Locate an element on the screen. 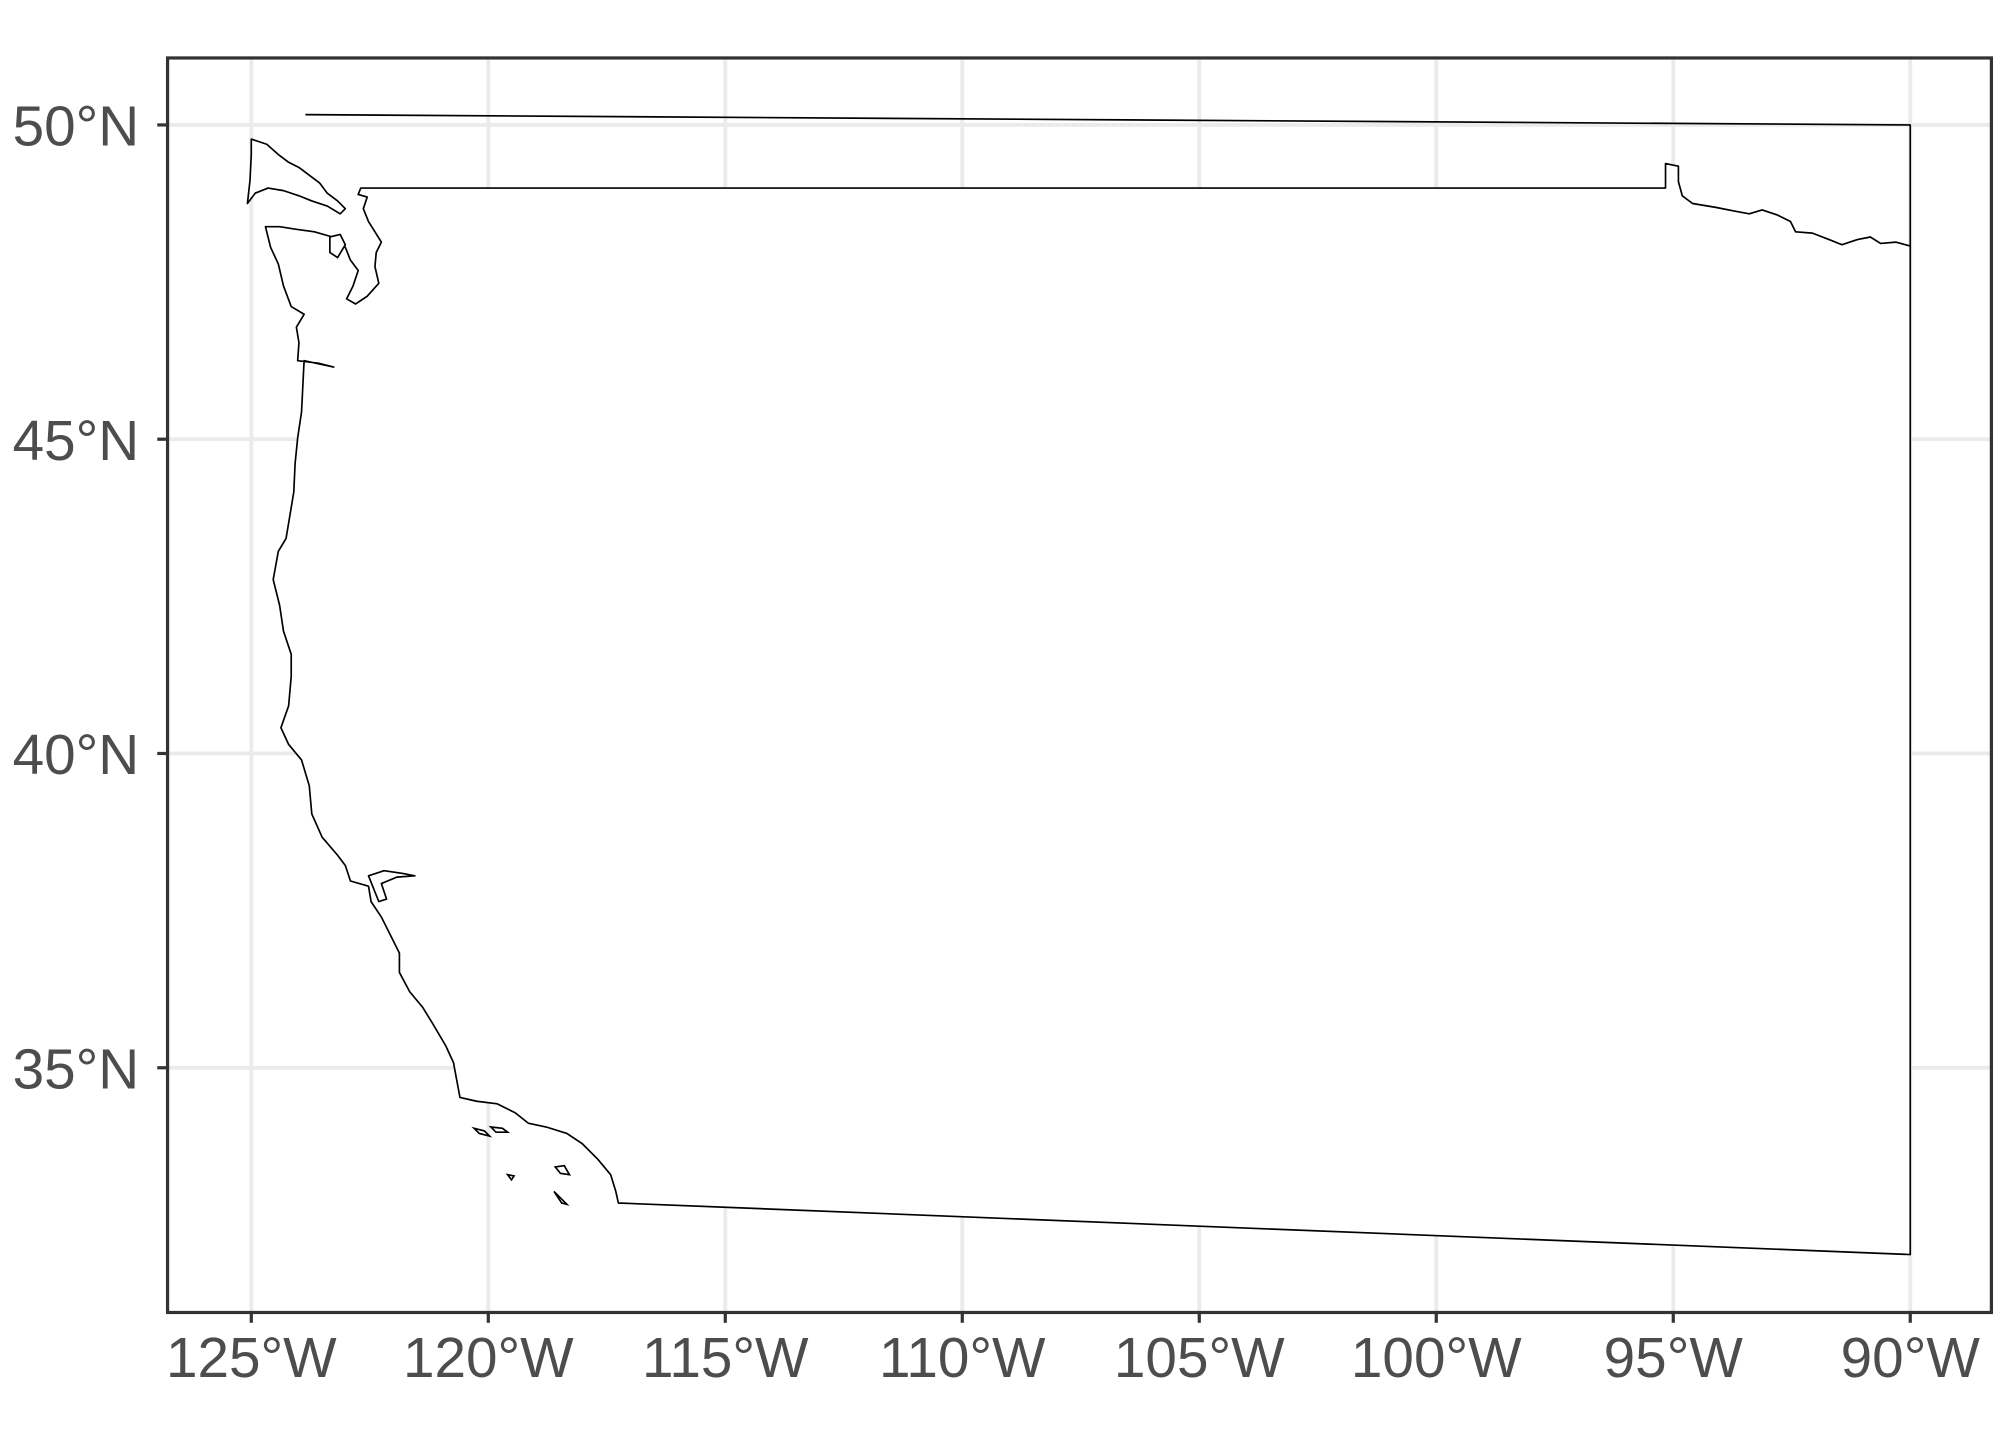 This screenshot has height=1440, width=2016. san-francisco-bay-outline is located at coordinates (391, 886).